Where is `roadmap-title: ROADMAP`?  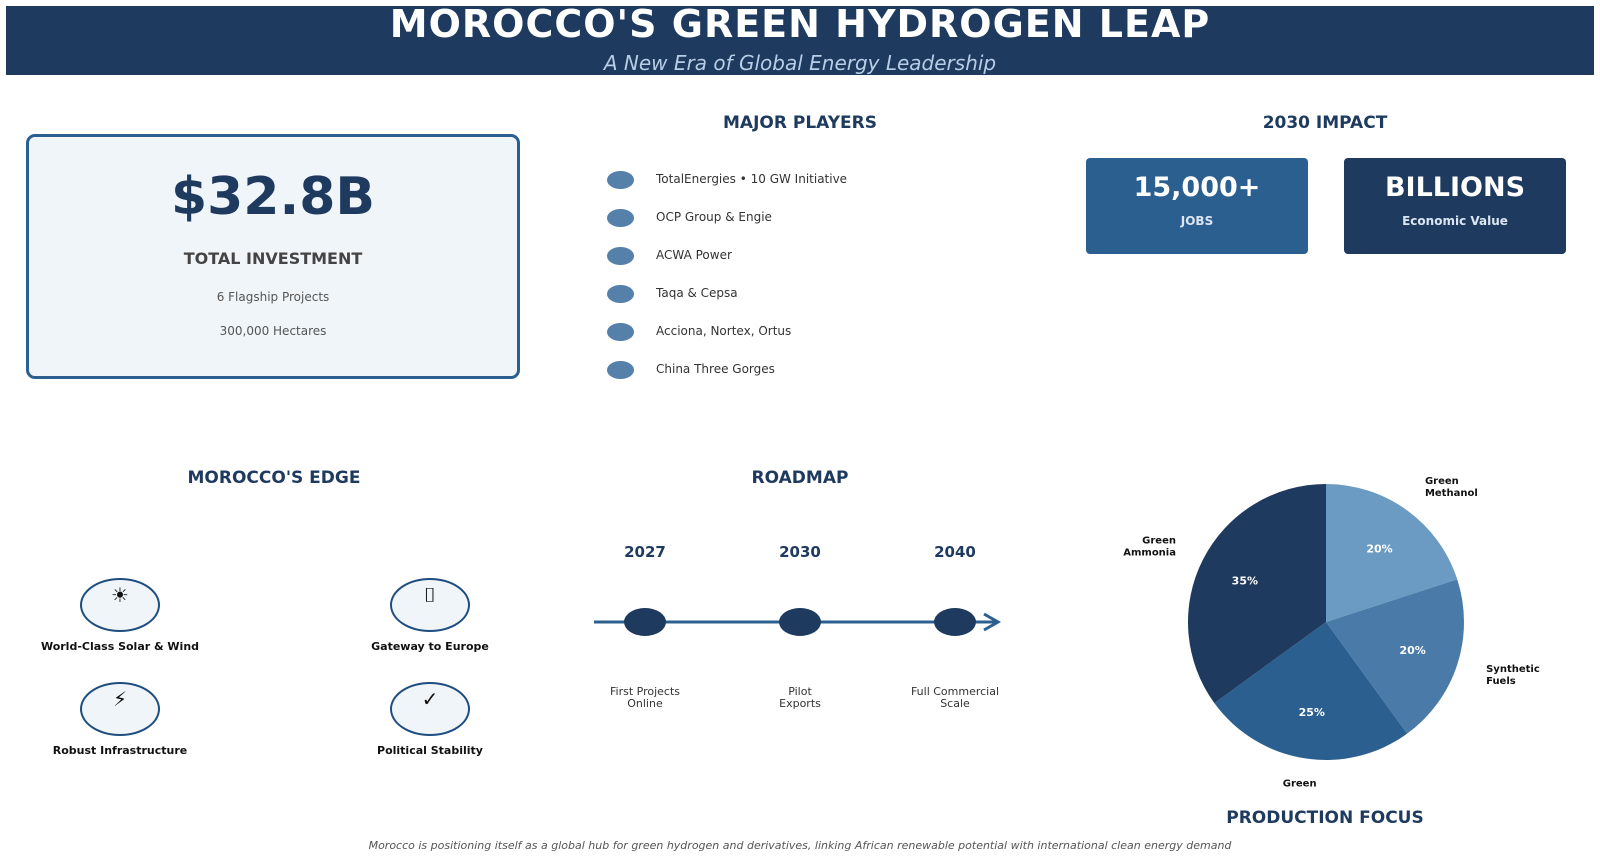
roadmap-title: ROADMAP is located at coordinates (800, 478).